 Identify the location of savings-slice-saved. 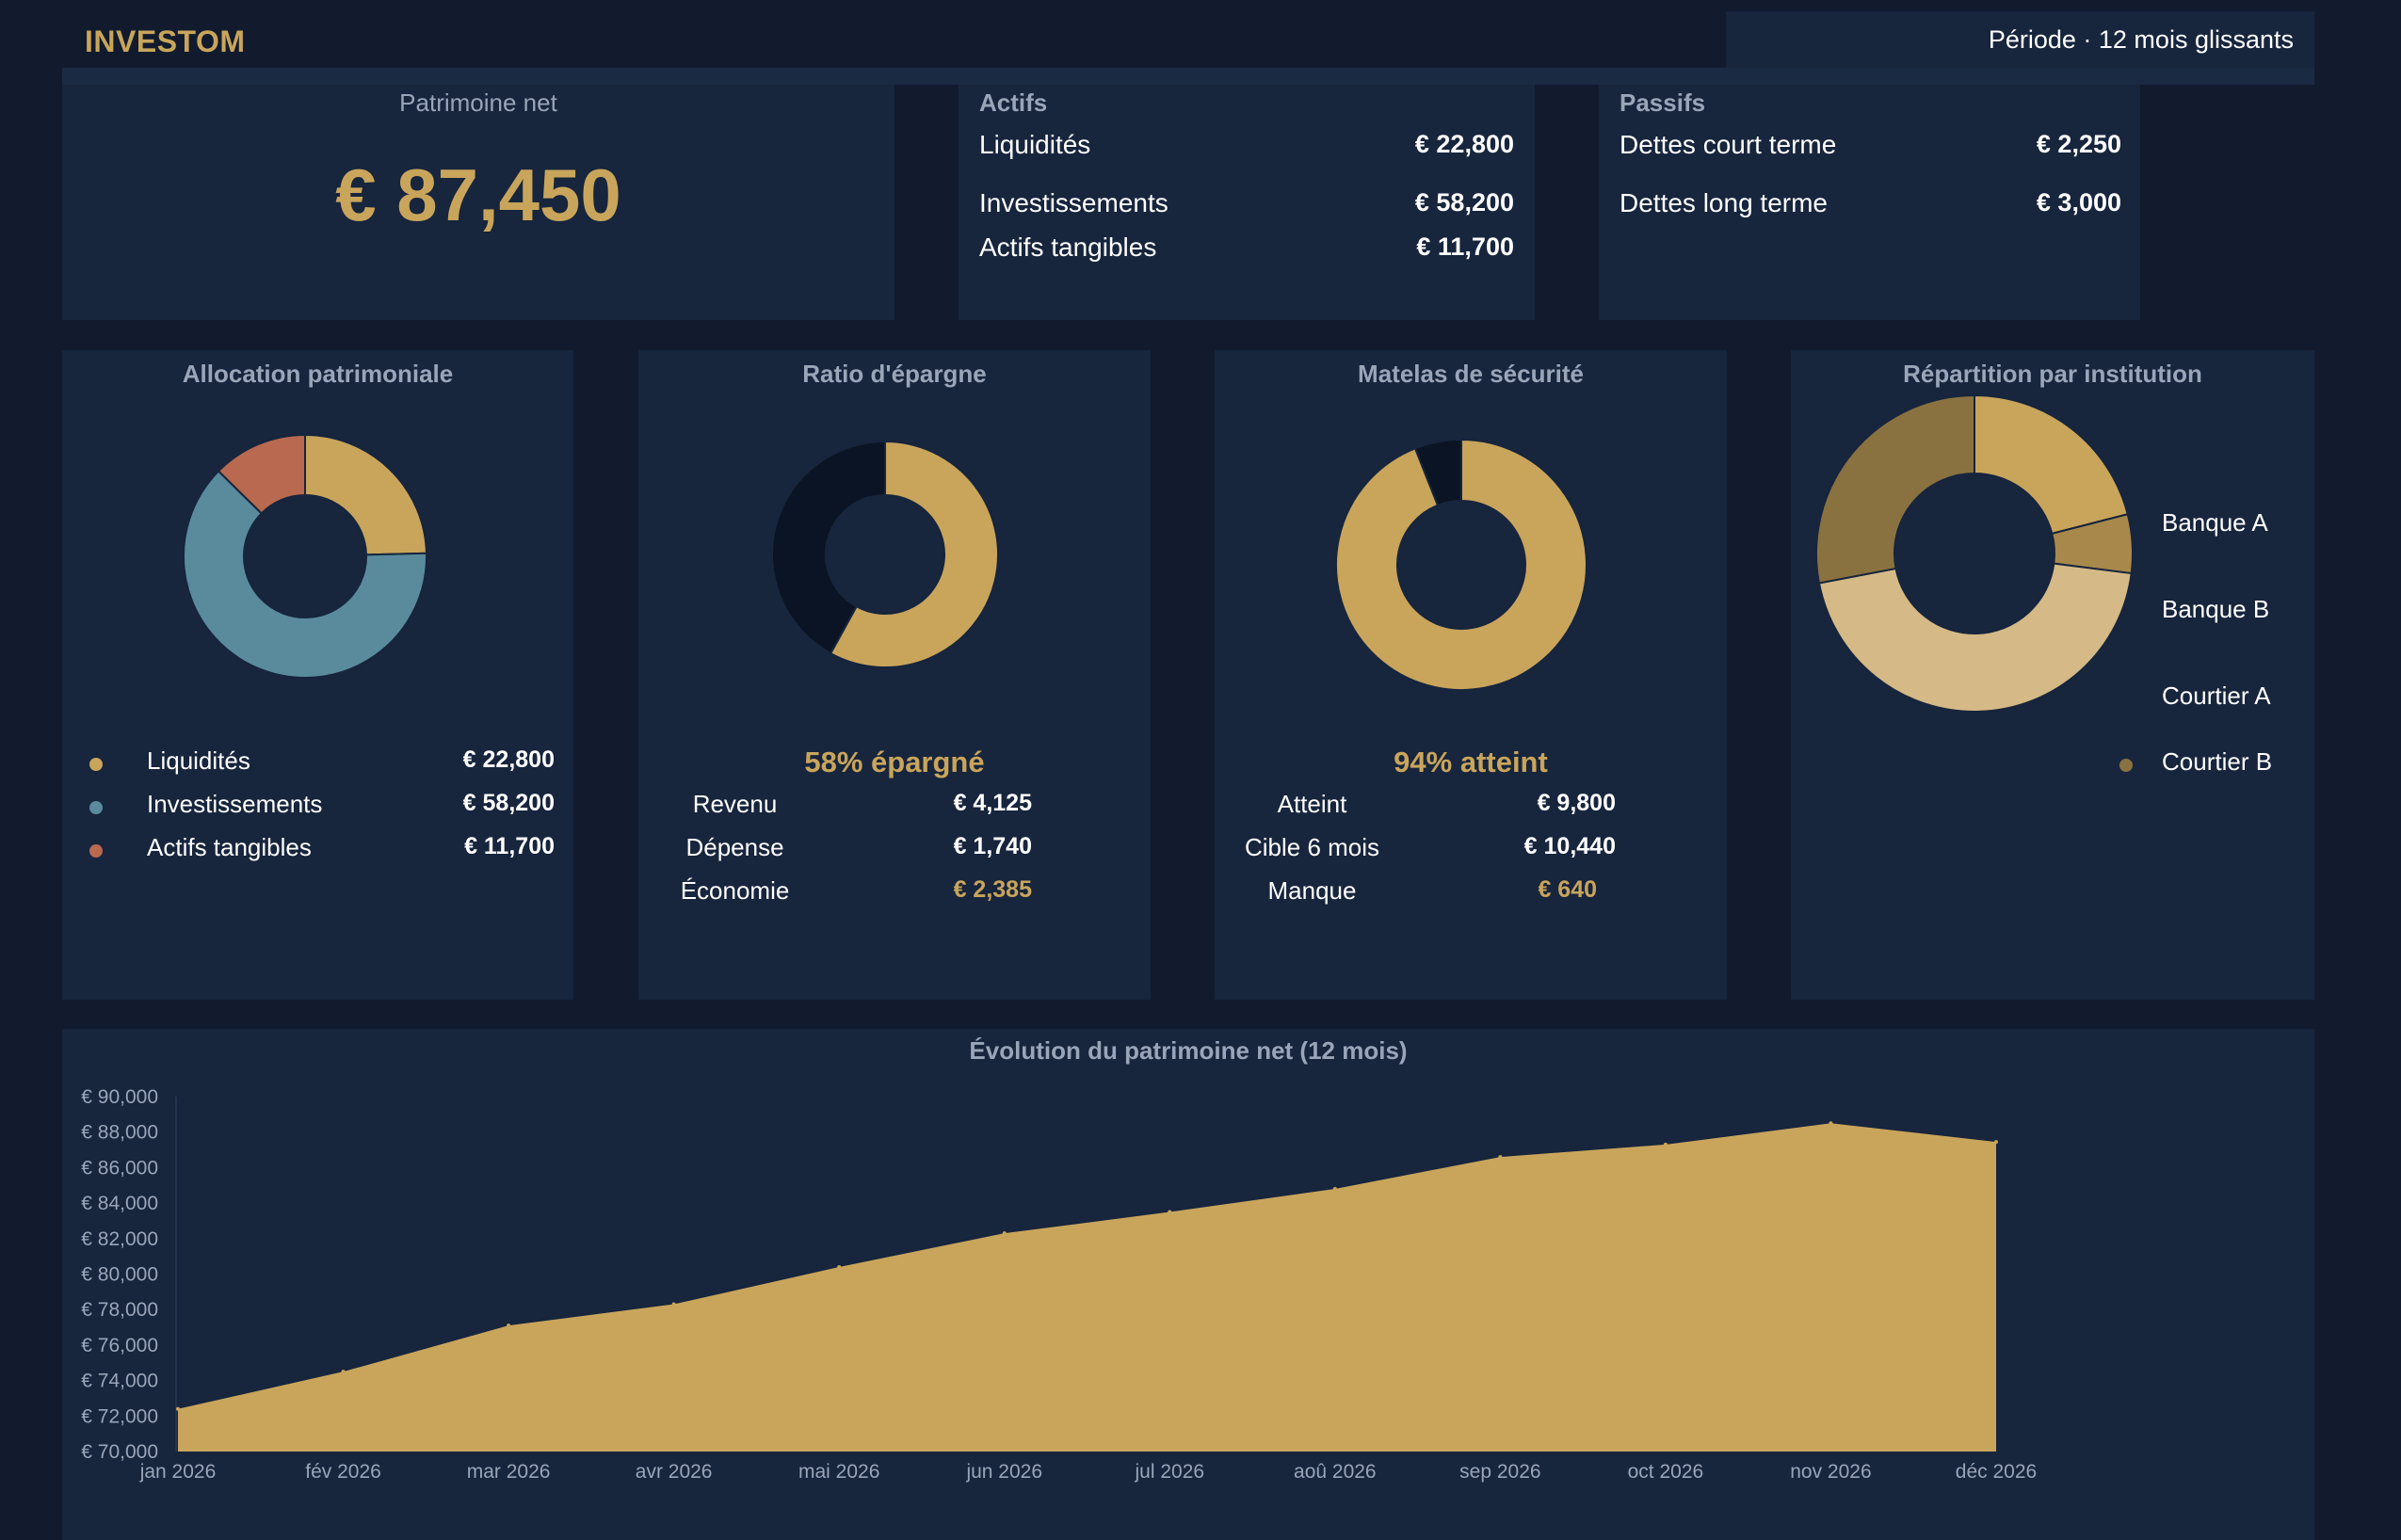
(914, 554).